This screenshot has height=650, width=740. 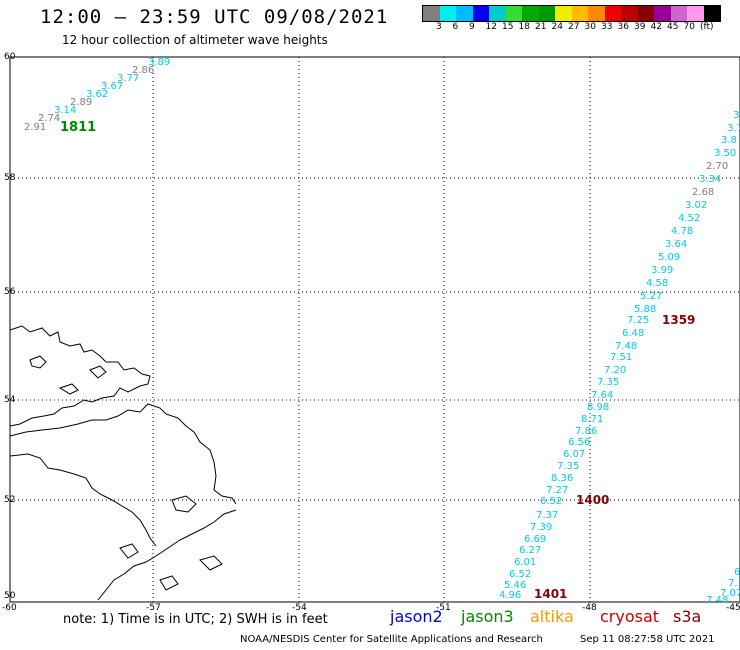 I want to click on lat-label-52: 52, so click(x=10, y=500).